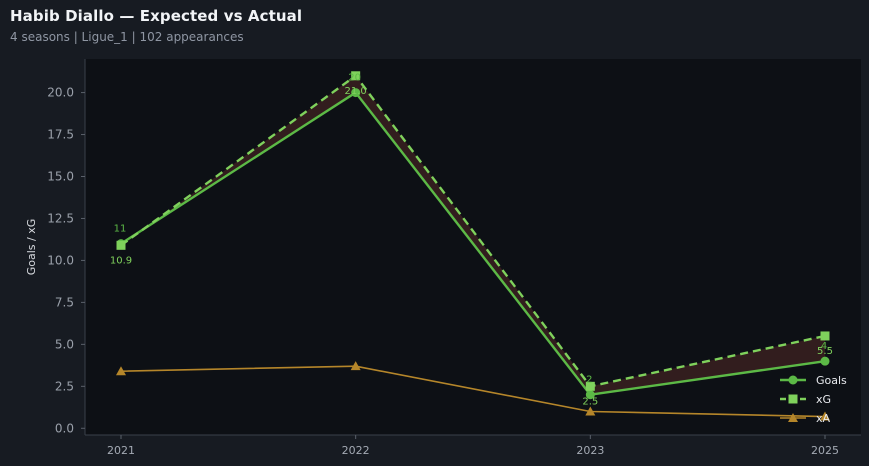 Image resolution: width=869 pixels, height=466 pixels. Describe the element at coordinates (824, 346) in the screenshot. I see `data-label-goals: 4` at that location.